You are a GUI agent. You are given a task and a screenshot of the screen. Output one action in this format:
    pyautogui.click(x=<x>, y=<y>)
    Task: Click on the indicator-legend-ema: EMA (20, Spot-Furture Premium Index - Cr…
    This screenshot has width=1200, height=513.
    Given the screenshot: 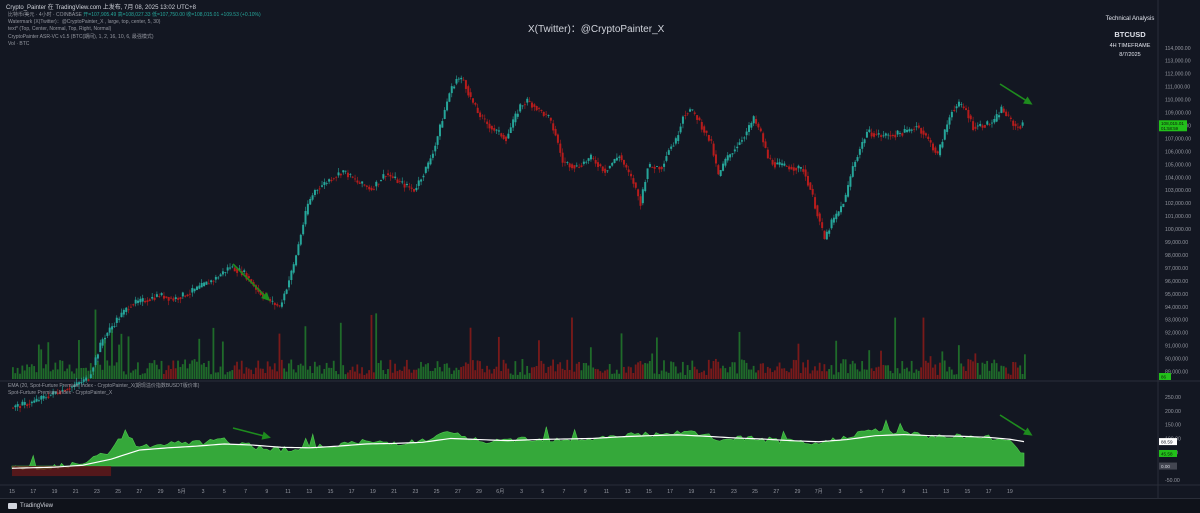 What is the action you would take?
    pyautogui.click(x=104, y=386)
    